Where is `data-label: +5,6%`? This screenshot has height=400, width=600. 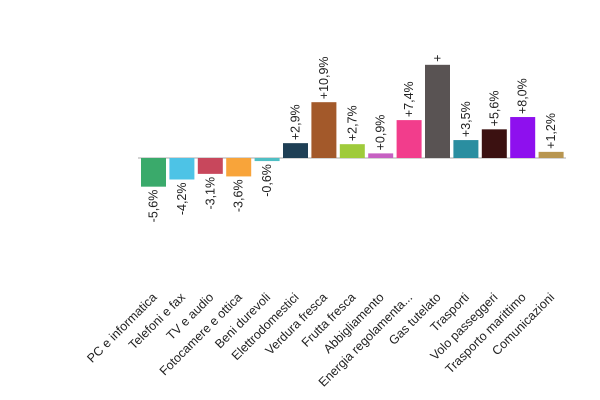
data-label: +5,6% is located at coordinates (494, 109).